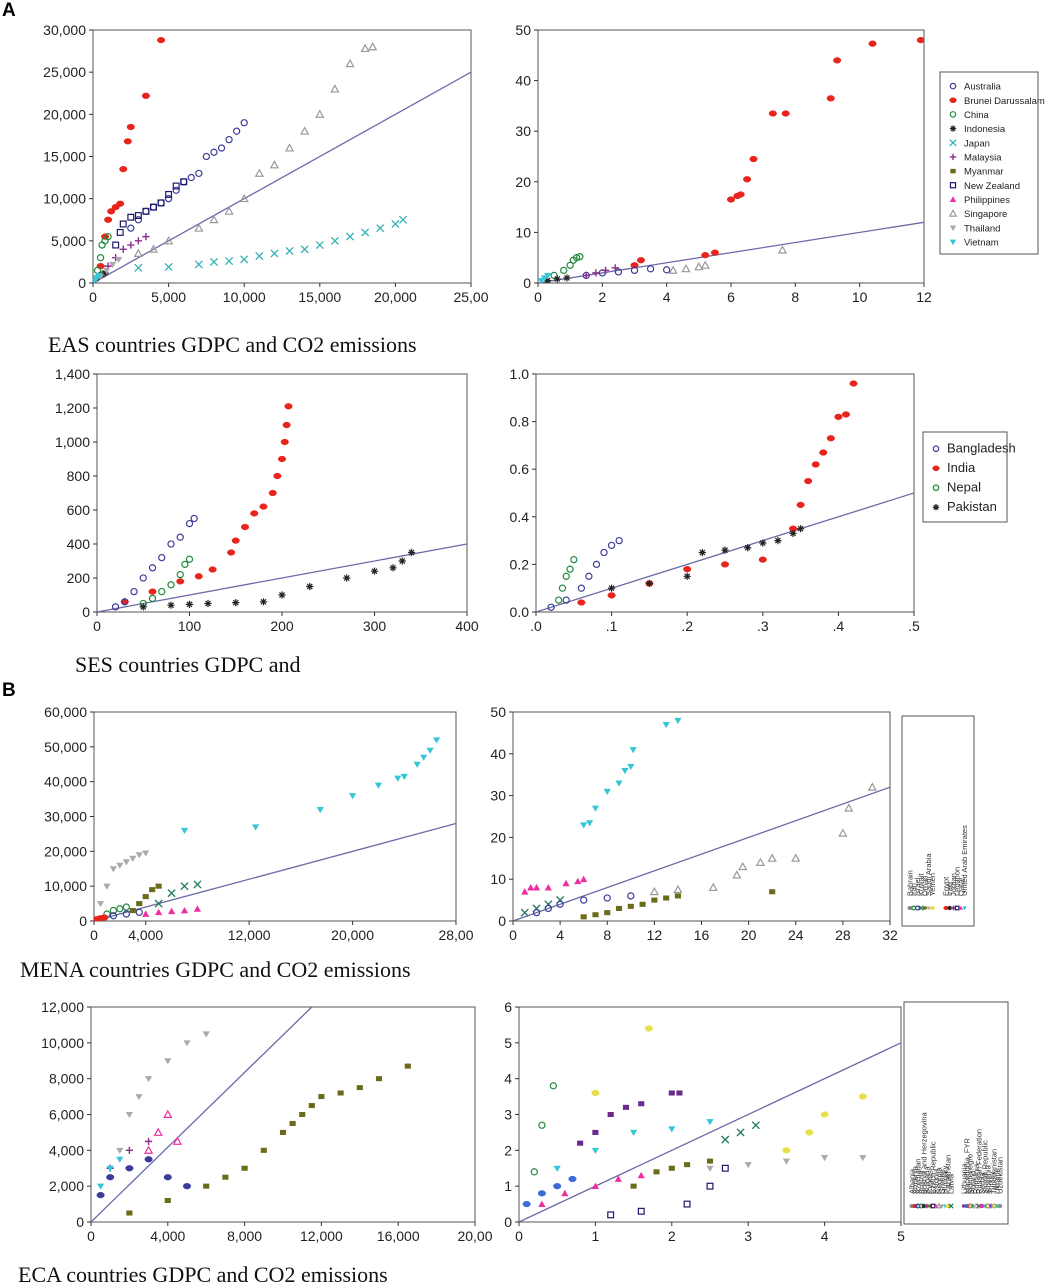 The width and height of the screenshot is (1059, 1288). I want to click on series-israel, so click(583, 904).